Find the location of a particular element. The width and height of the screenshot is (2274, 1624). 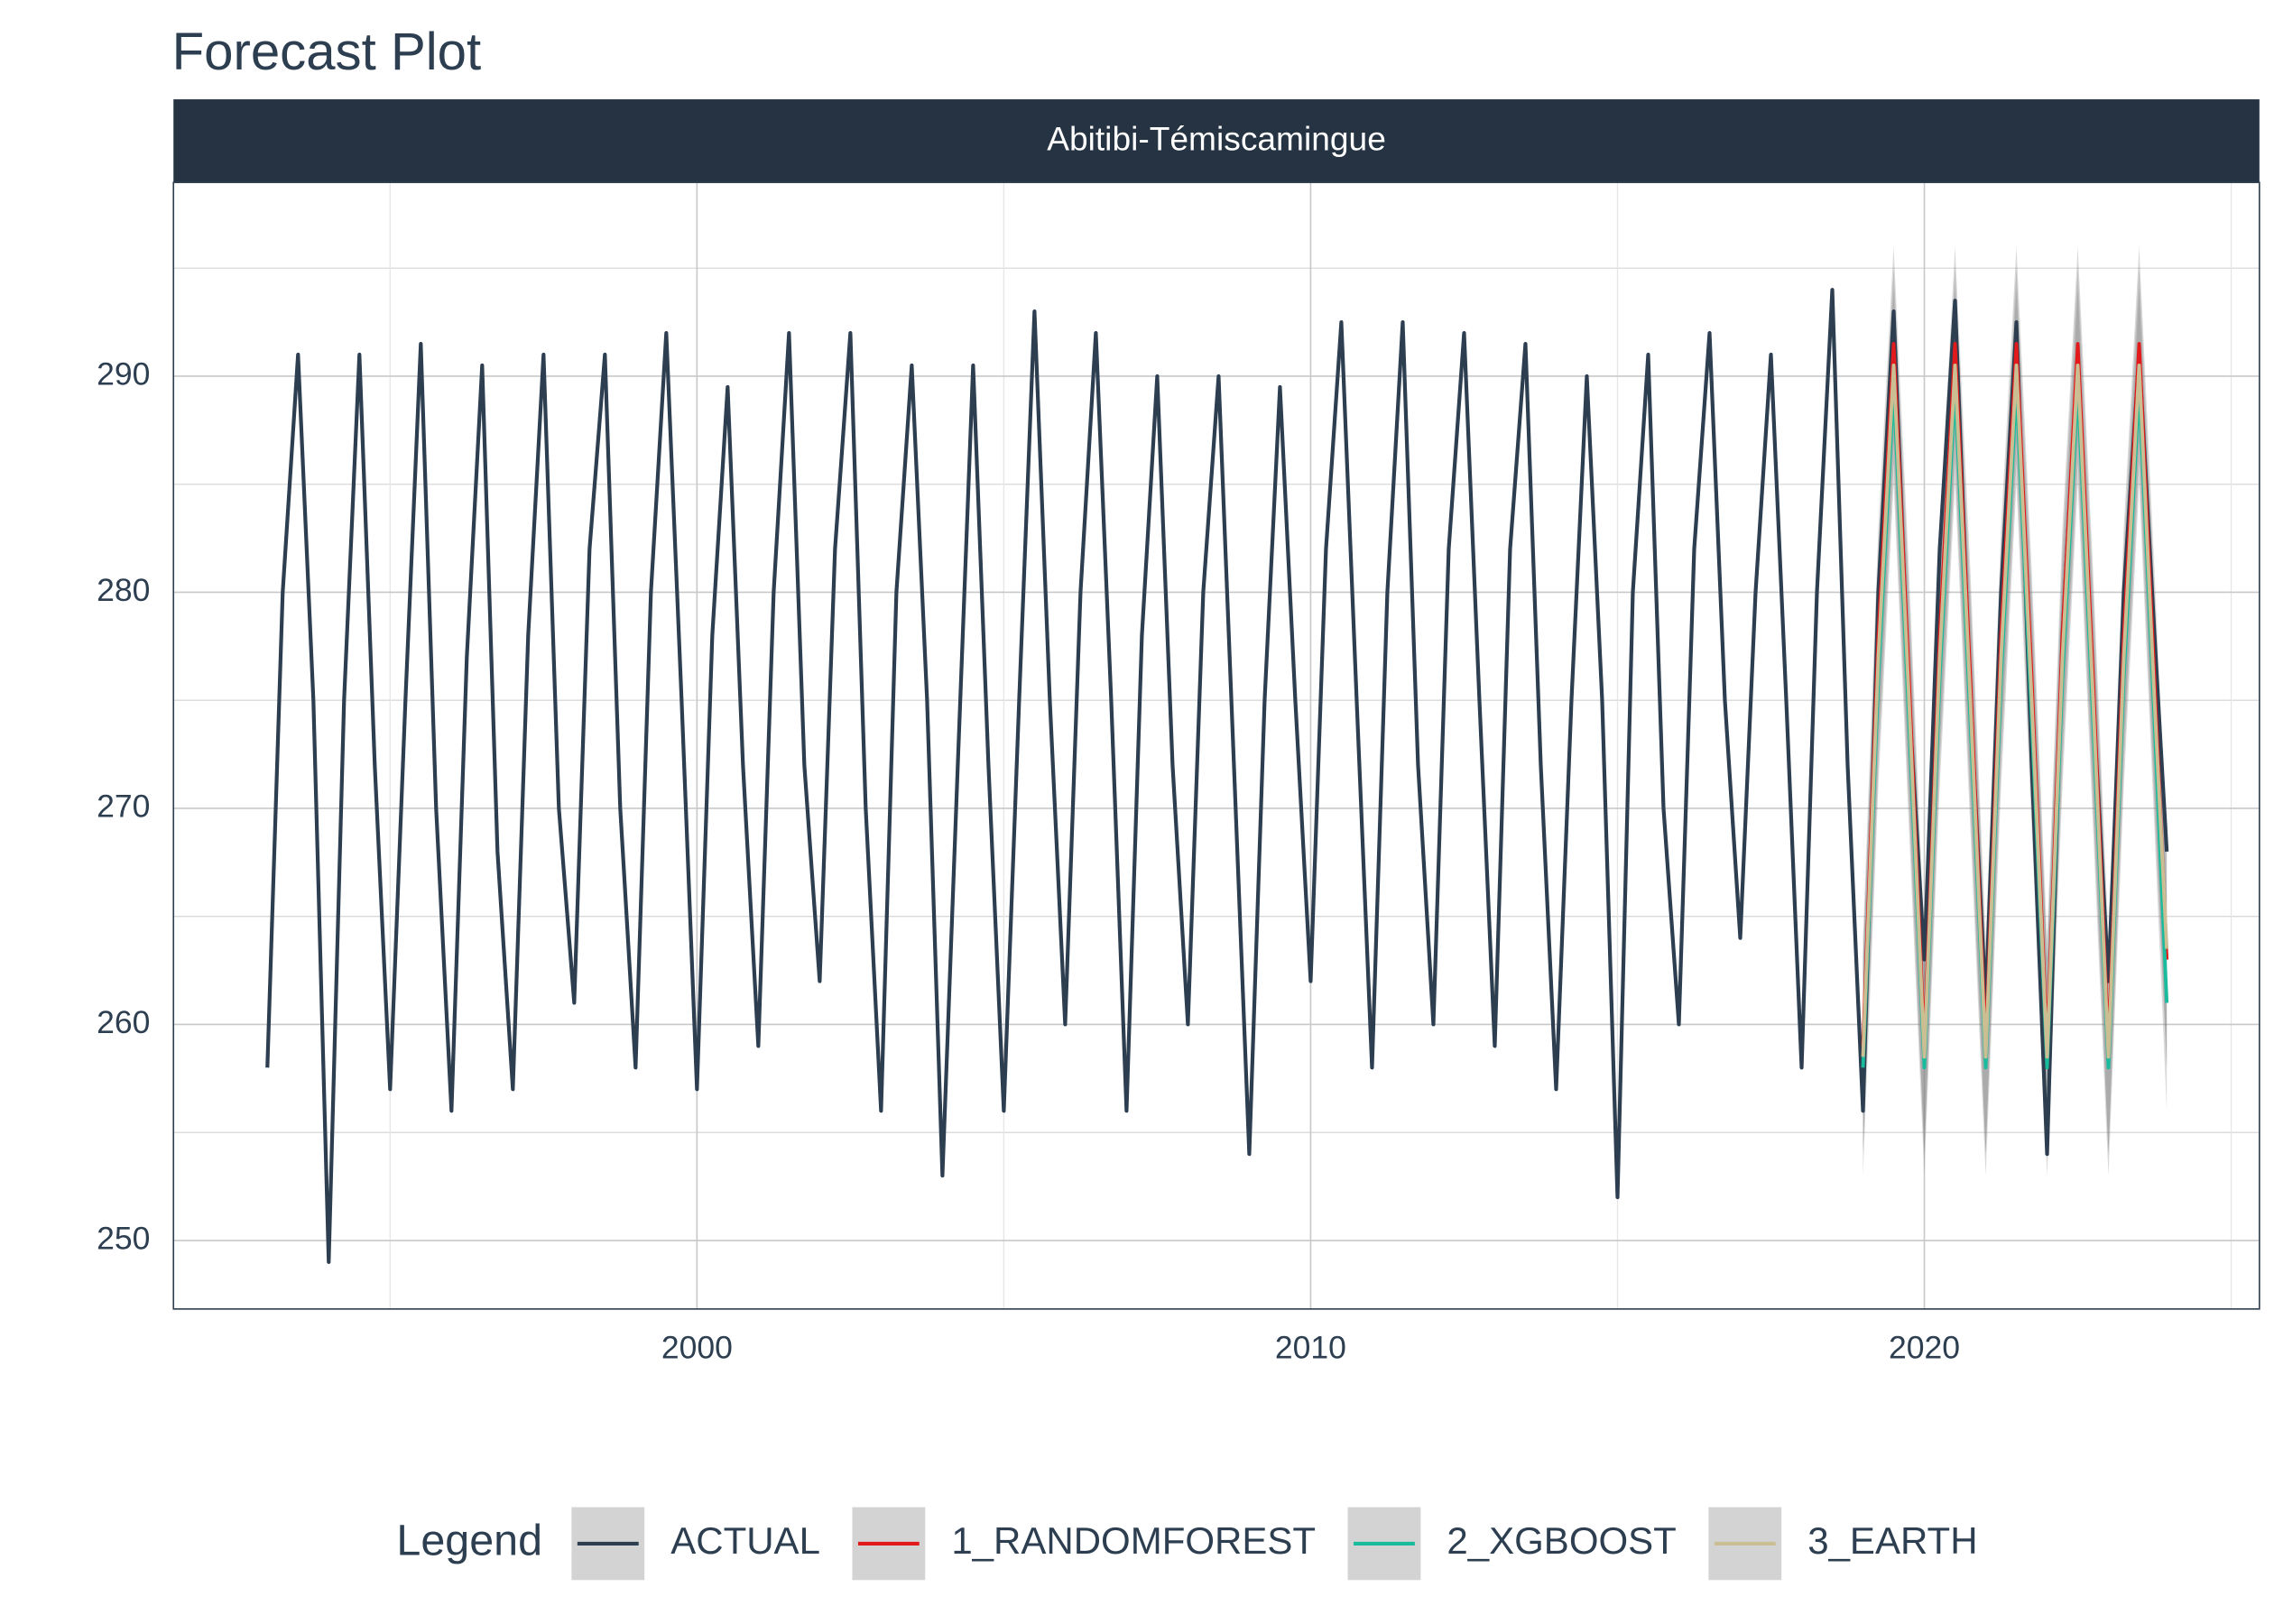

legend-label: ACTUAL is located at coordinates (745, 1541).